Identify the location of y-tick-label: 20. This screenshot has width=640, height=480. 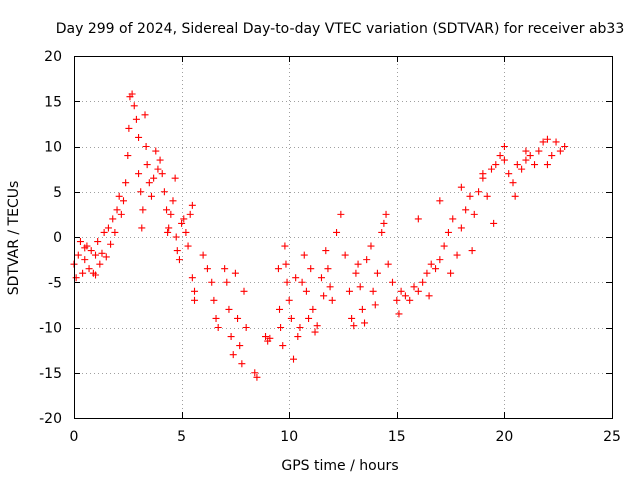
(53, 57).